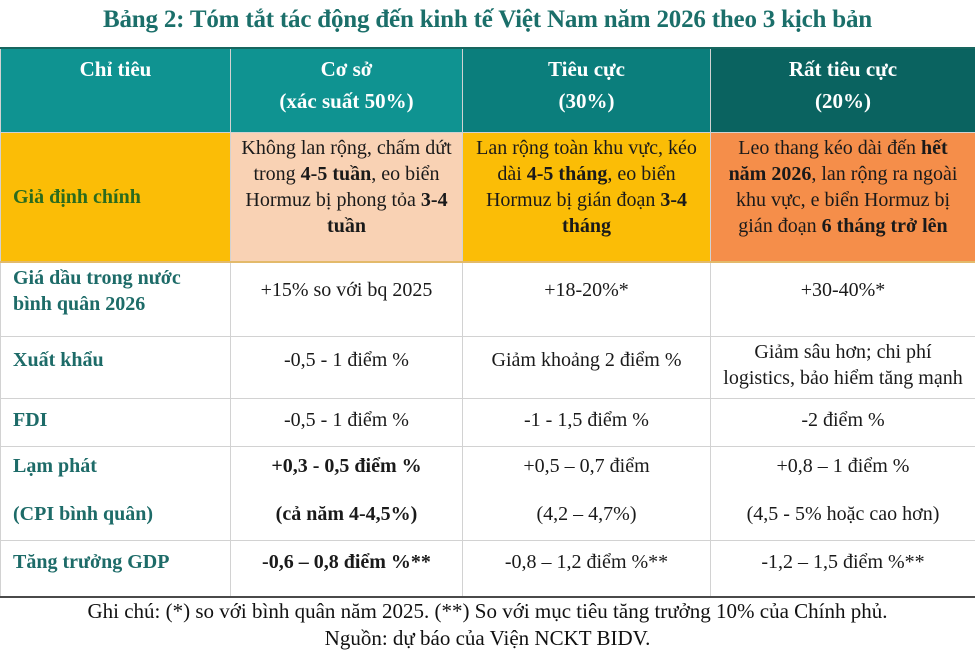 This screenshot has width=975, height=654. I want to click on header-negative-probability: (30%), so click(586, 101).